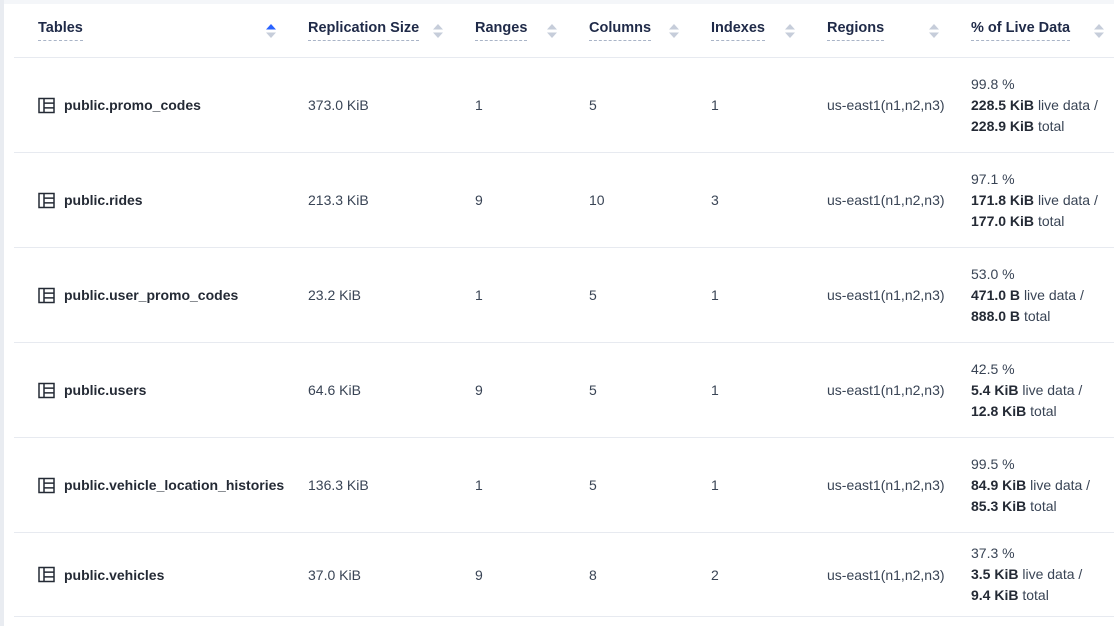  What do you see at coordinates (738, 30) in the screenshot?
I see `column-header-label: Indexes` at bounding box center [738, 30].